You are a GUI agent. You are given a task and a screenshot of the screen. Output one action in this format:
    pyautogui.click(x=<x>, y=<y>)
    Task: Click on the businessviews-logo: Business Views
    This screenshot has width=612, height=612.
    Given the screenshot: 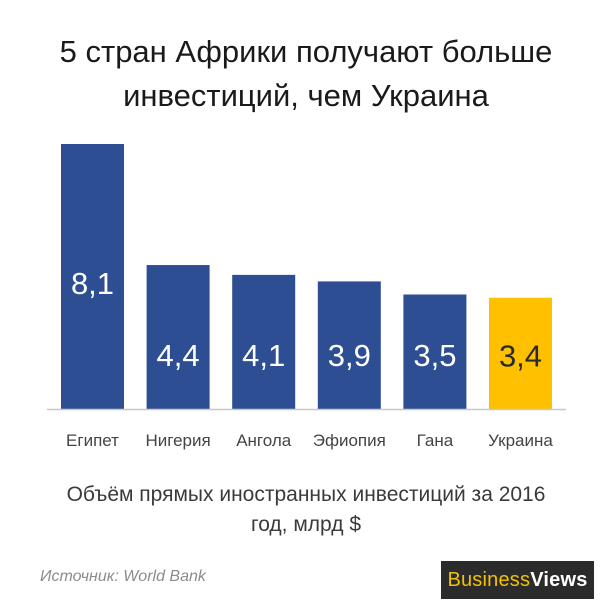 What is the action you would take?
    pyautogui.click(x=517, y=580)
    